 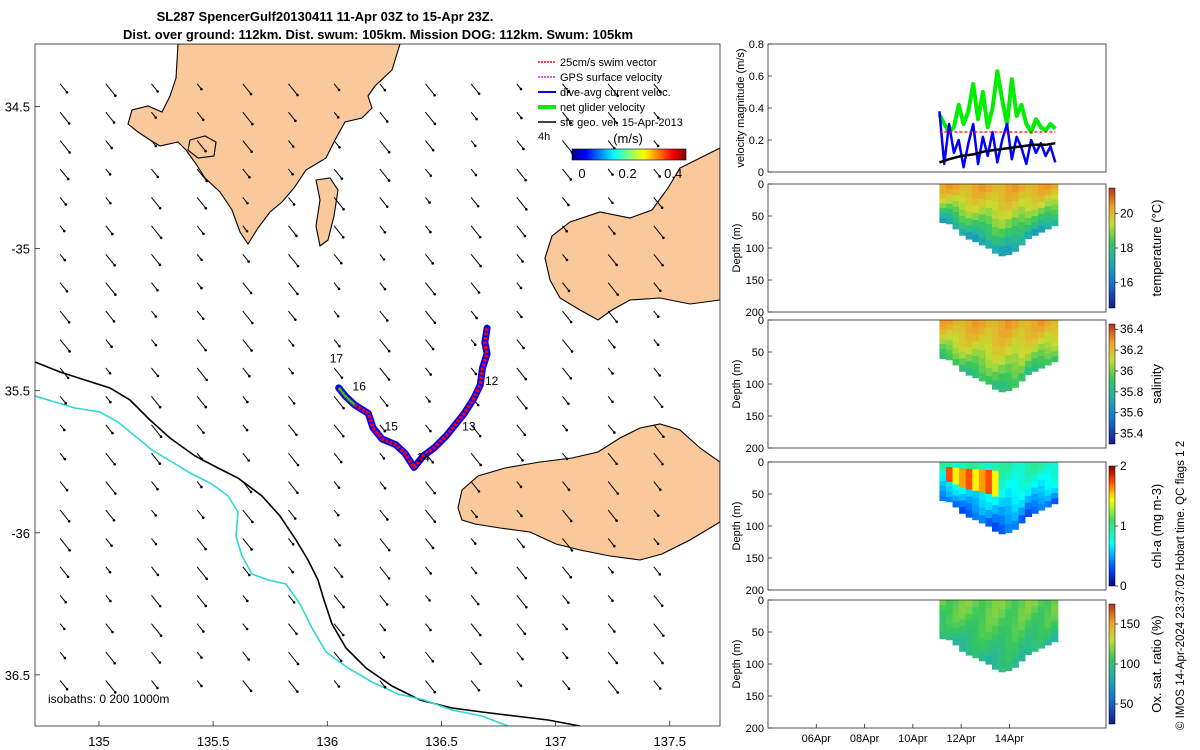 I want to click on profile-colorbar-label: temperature (°C), so click(x=1156, y=248).